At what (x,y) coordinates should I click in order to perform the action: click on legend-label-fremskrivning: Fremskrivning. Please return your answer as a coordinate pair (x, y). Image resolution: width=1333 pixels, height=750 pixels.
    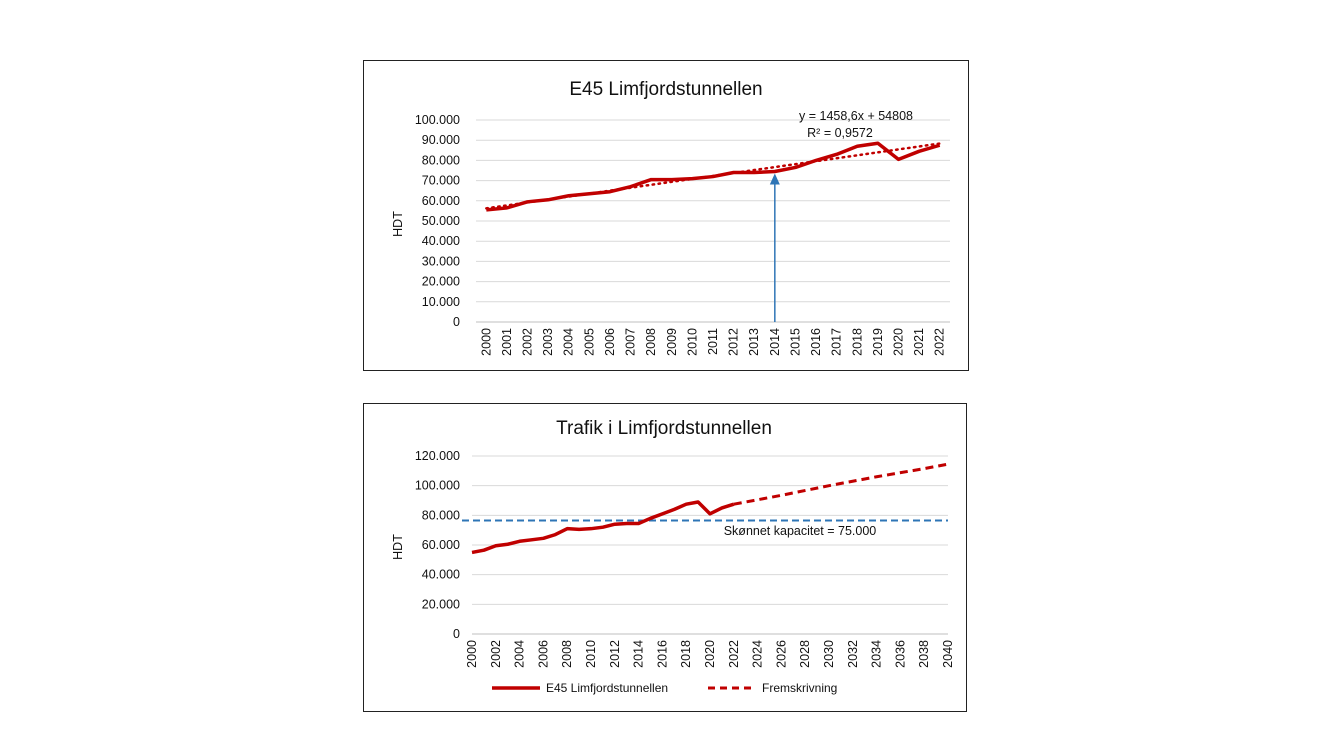
    Looking at the image, I should click on (799, 688).